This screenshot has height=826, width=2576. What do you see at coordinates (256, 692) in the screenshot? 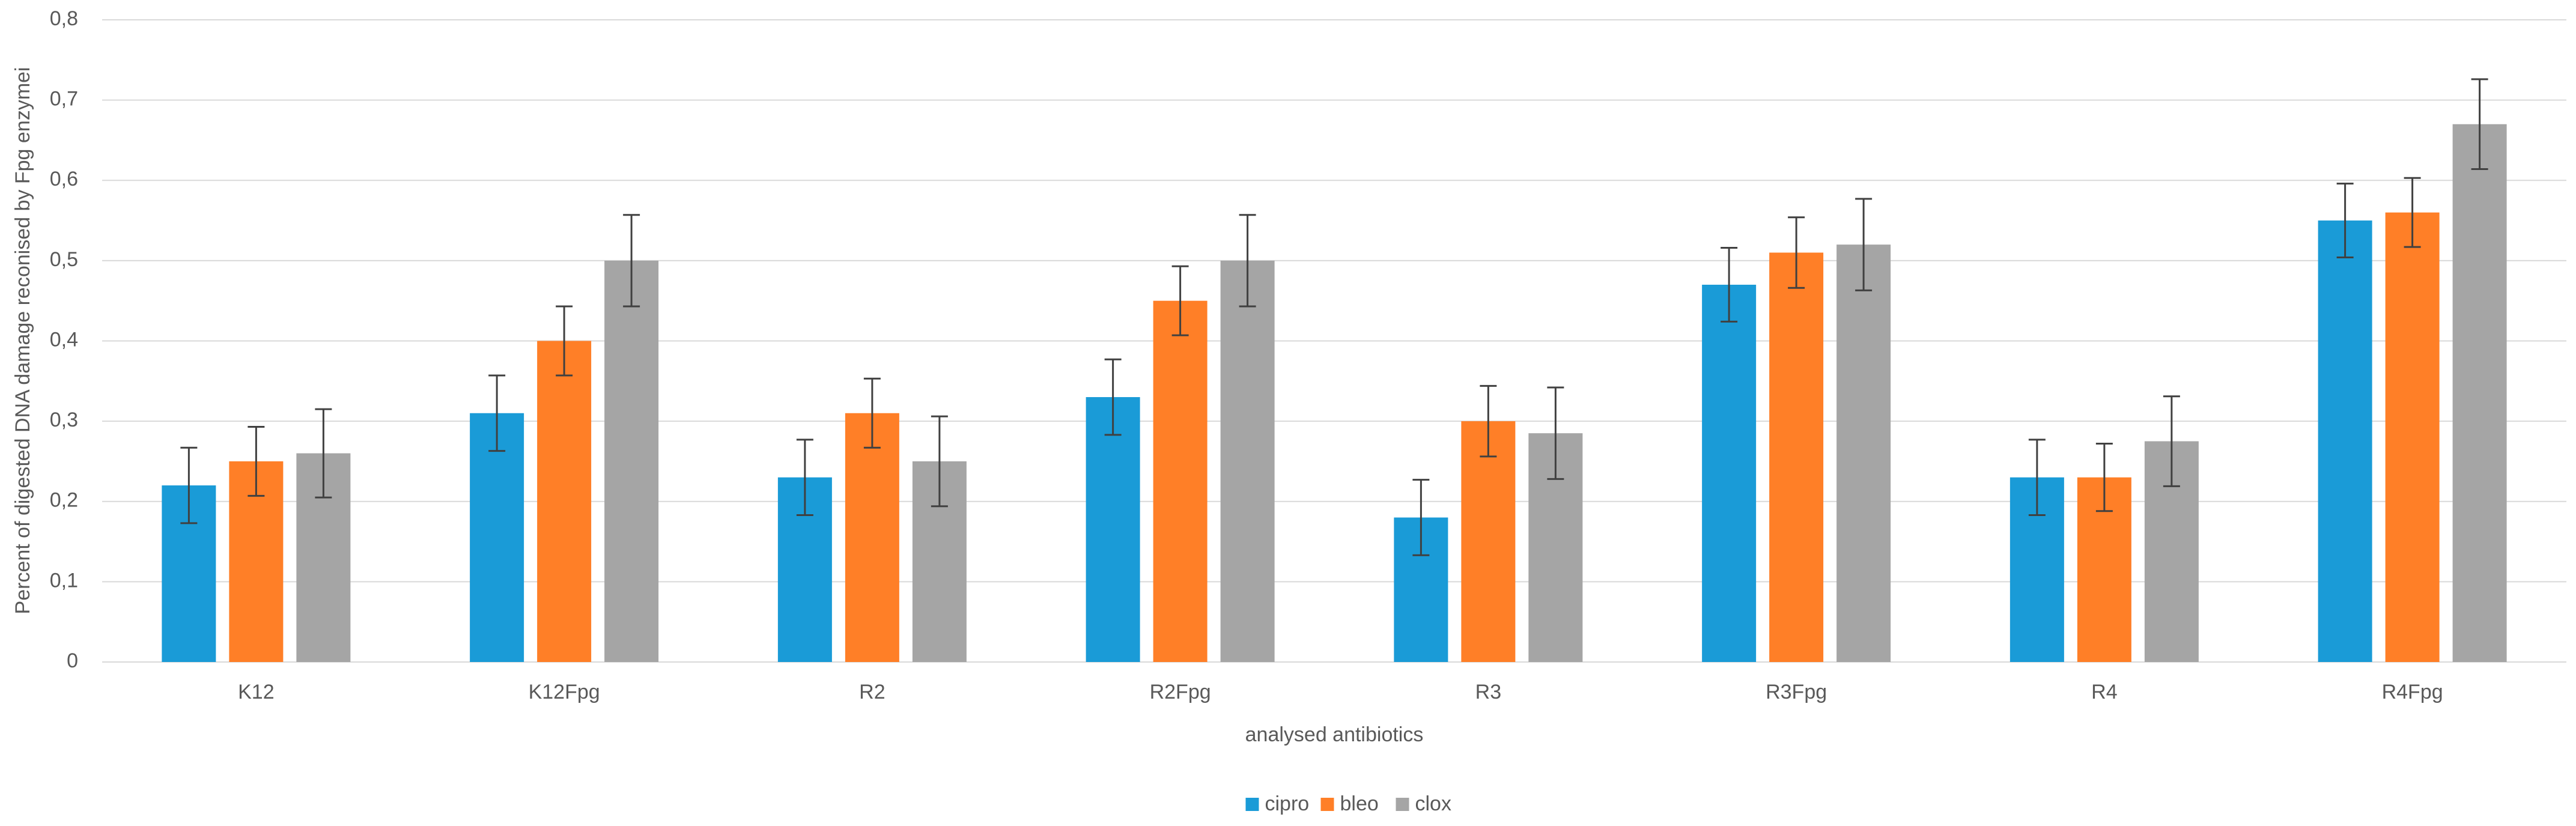
I see `x-tick-label: K12` at bounding box center [256, 692].